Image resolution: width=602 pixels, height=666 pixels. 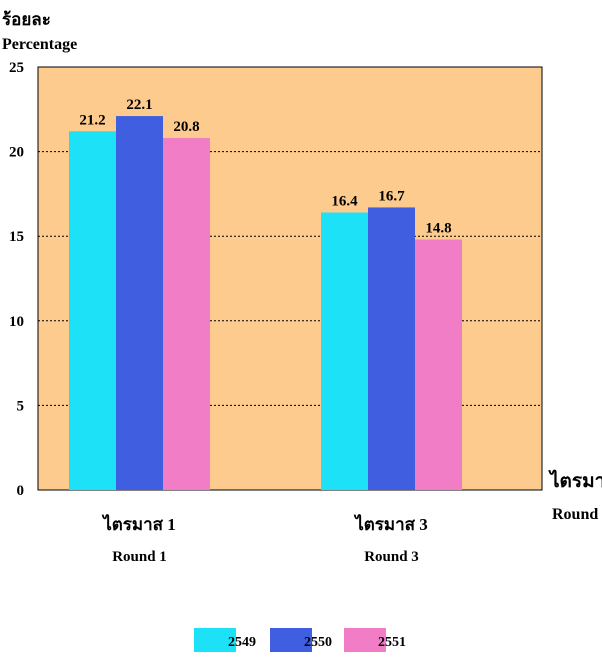 What do you see at coordinates (242, 642) in the screenshot?
I see `legend-label: 2549` at bounding box center [242, 642].